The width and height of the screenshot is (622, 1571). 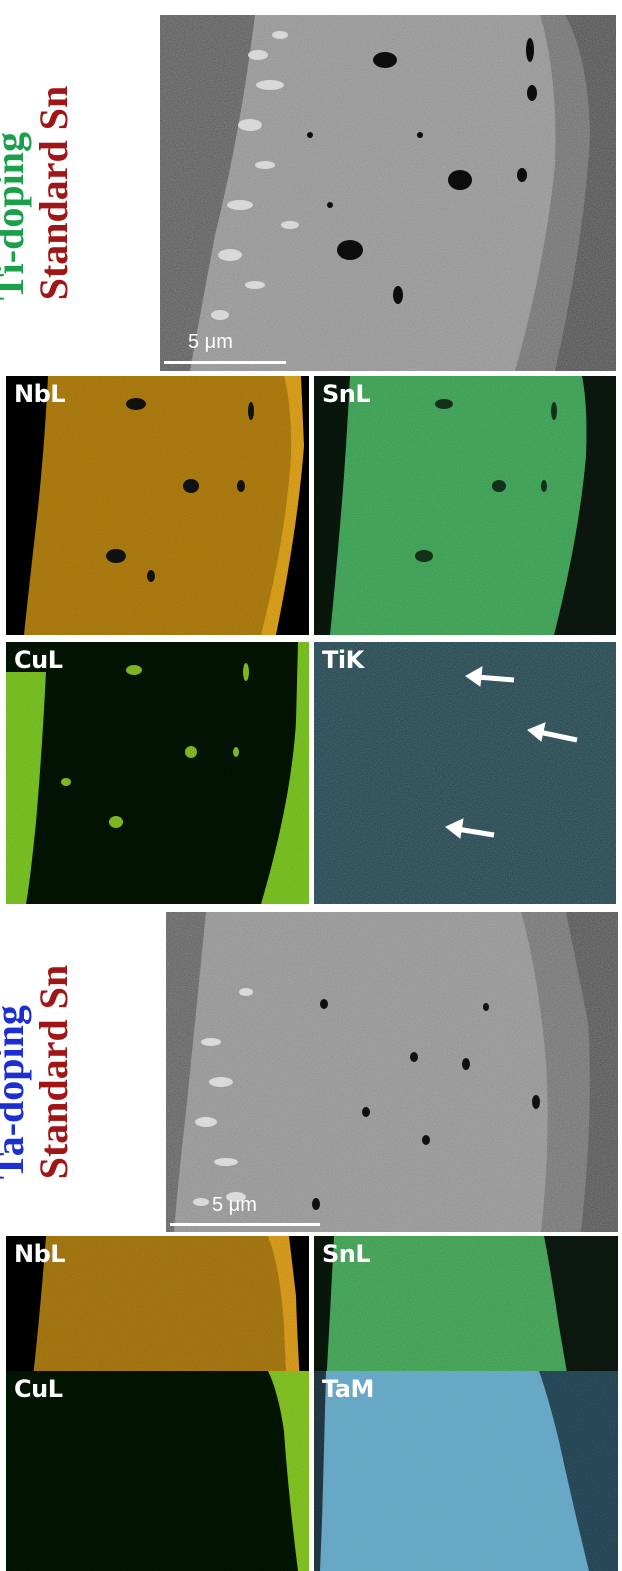 I want to click on map-sn-ti-graphic, so click(x=465, y=505).